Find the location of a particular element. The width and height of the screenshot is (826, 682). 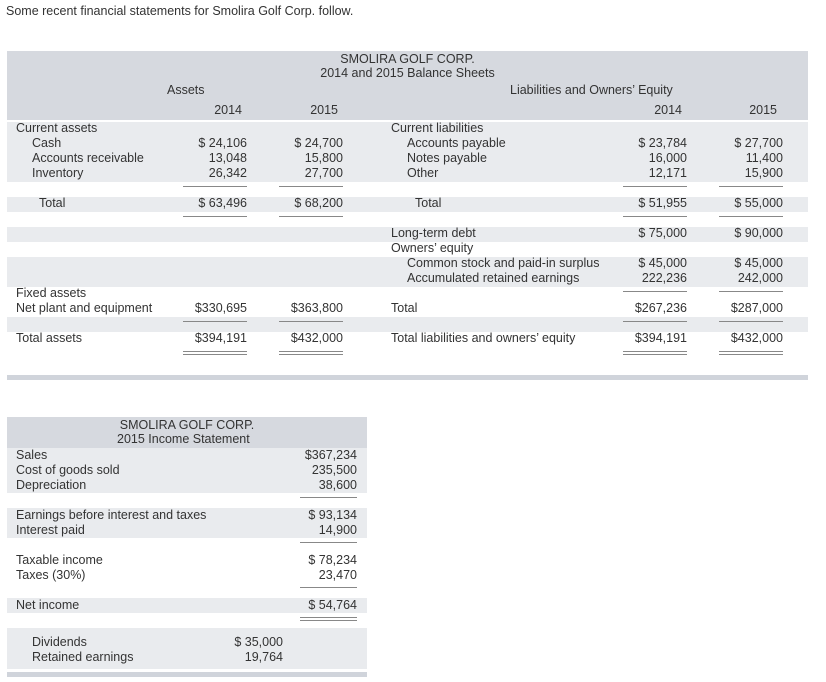

other-label: Other is located at coordinates (423, 173).